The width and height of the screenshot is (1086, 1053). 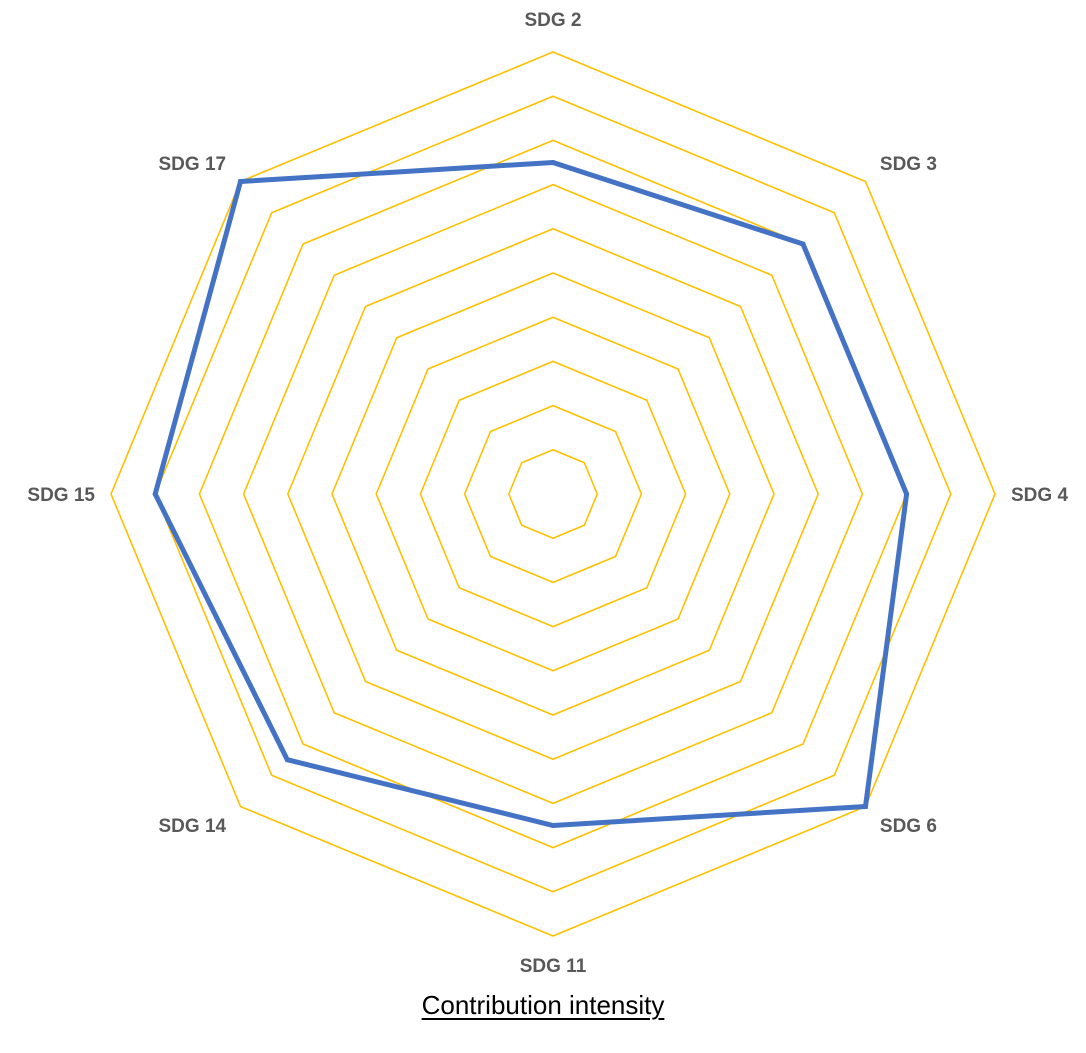 What do you see at coordinates (61, 495) in the screenshot?
I see `axis-label-sdg-15: SDG 15` at bounding box center [61, 495].